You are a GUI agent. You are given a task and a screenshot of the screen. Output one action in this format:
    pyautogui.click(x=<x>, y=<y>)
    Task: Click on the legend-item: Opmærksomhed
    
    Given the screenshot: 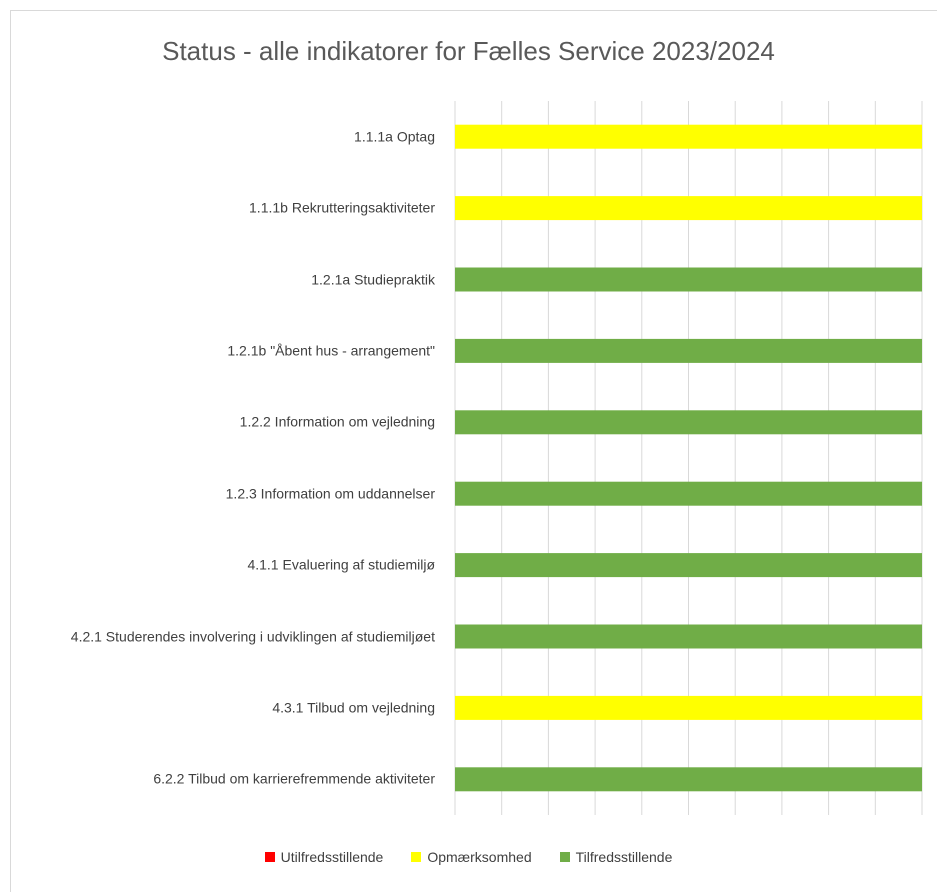 What is the action you would take?
    pyautogui.click(x=471, y=857)
    